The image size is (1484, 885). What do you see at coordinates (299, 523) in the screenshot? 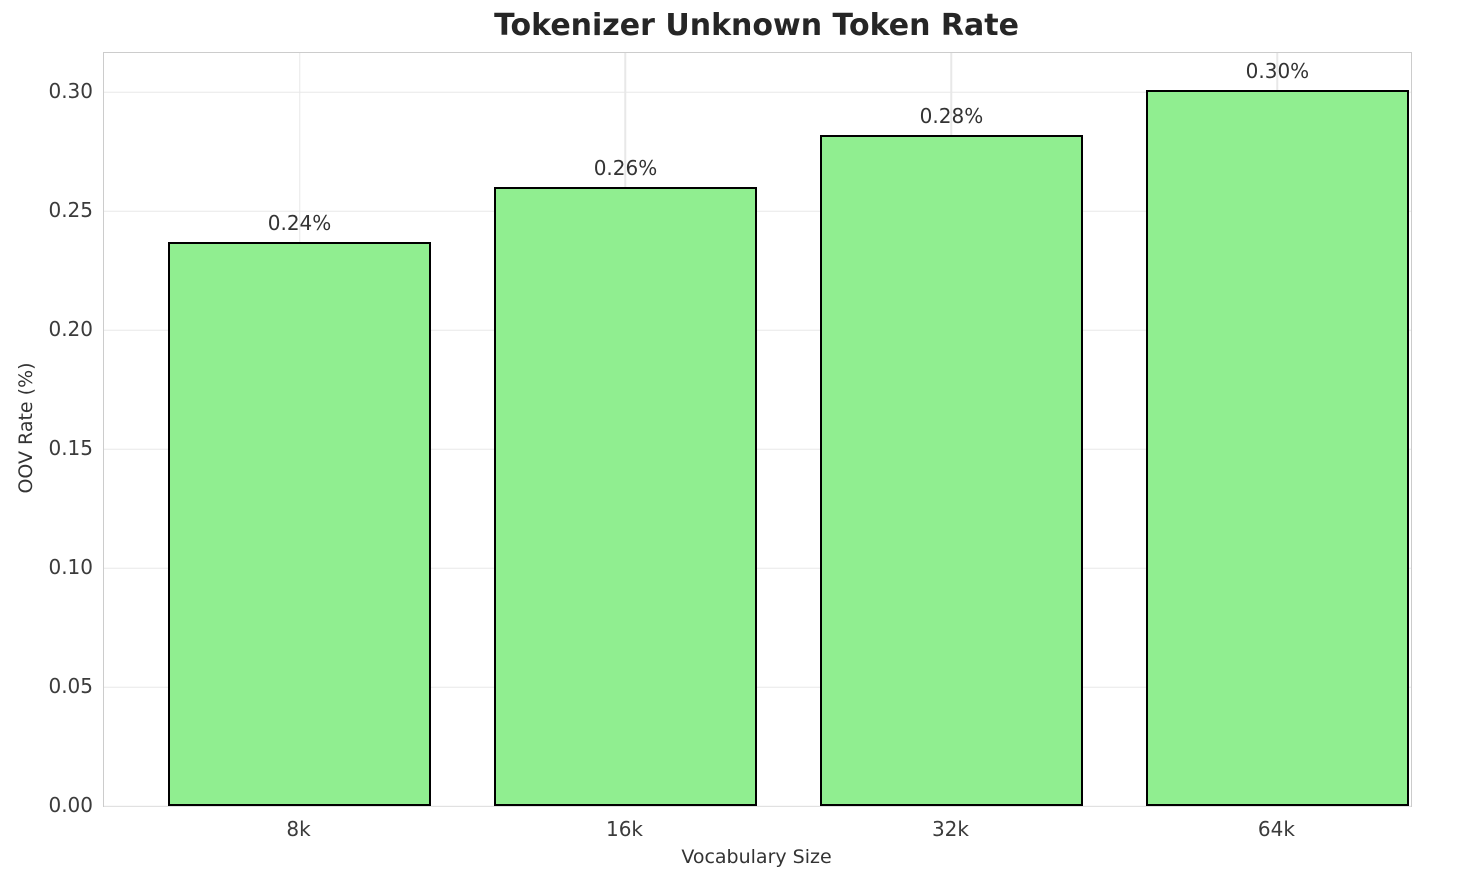
I see `bar-8k` at bounding box center [299, 523].